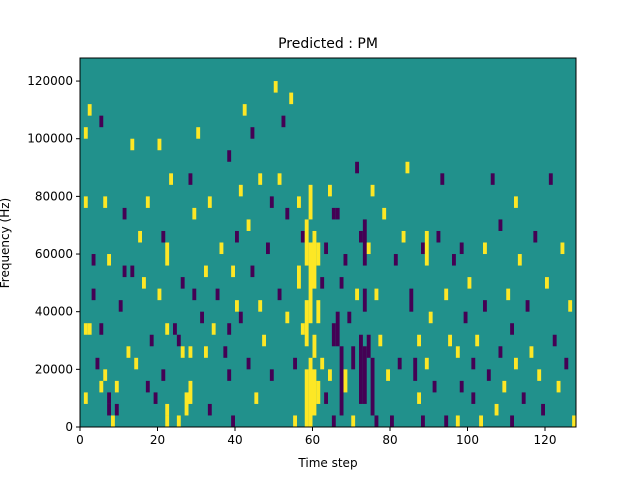  What do you see at coordinates (467, 440) in the screenshot?
I see `x-tick-label: 100` at bounding box center [467, 440].